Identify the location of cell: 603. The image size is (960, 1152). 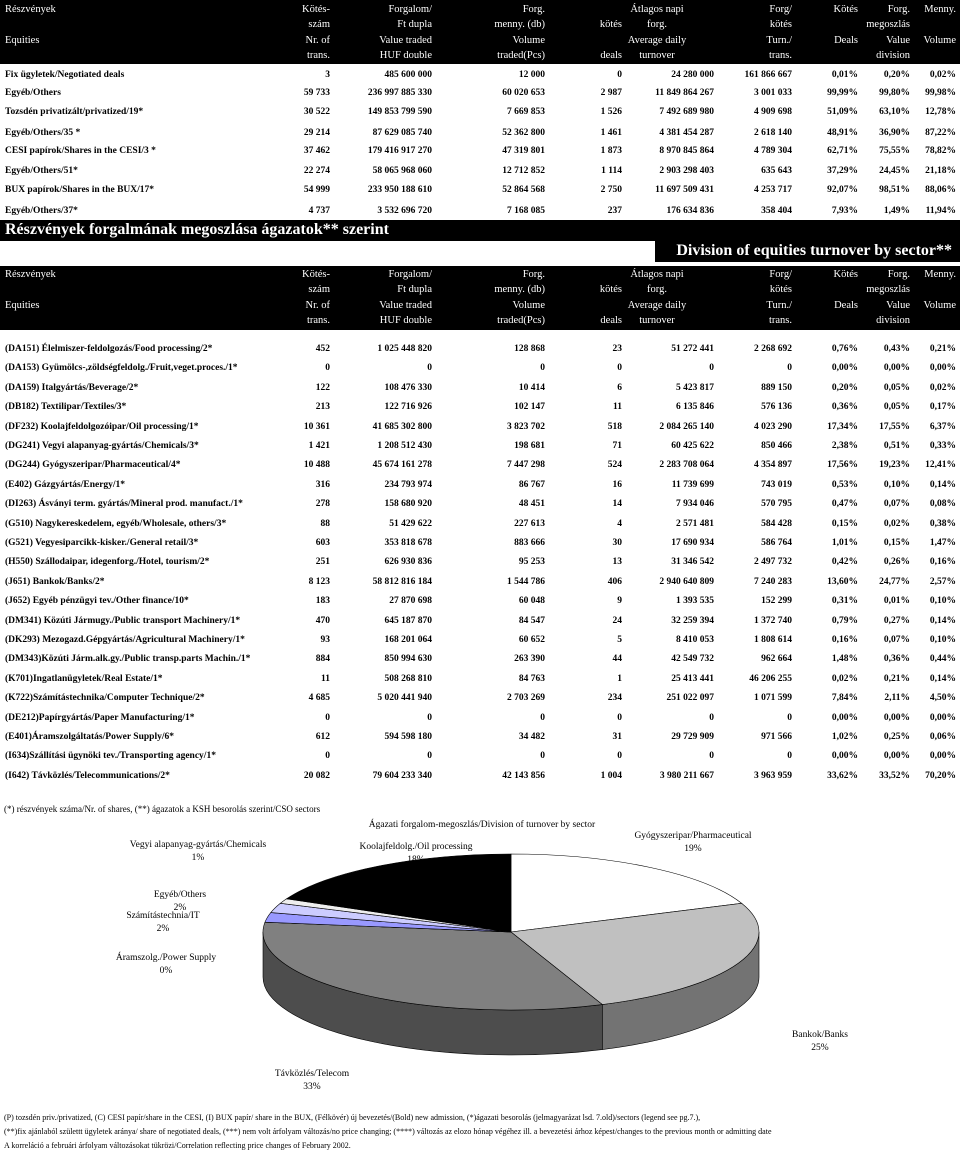
(322, 543).